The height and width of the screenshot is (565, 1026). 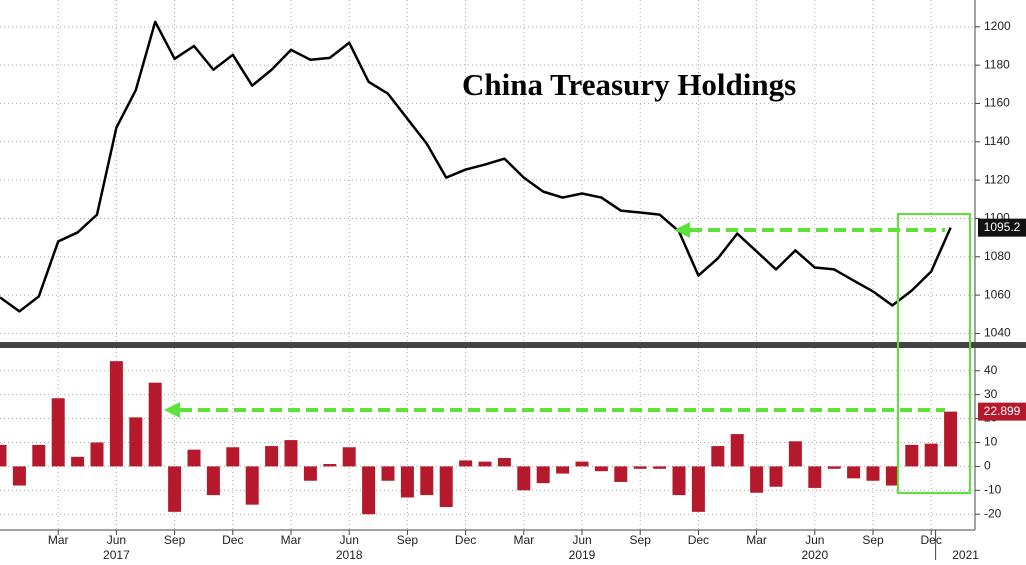 What do you see at coordinates (582, 555) in the screenshot?
I see `x-year-label: 2019` at bounding box center [582, 555].